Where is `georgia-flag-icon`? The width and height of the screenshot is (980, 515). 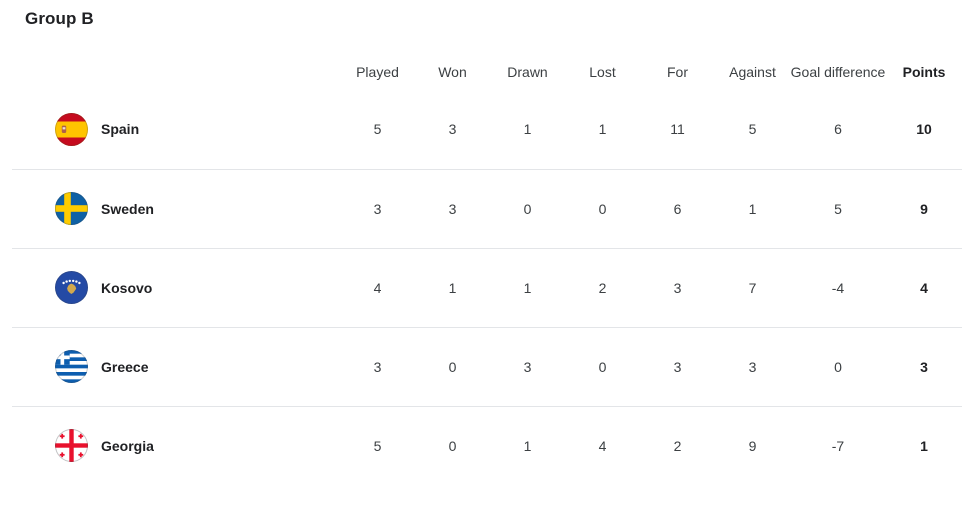
georgia-flag-icon is located at coordinates (71, 446).